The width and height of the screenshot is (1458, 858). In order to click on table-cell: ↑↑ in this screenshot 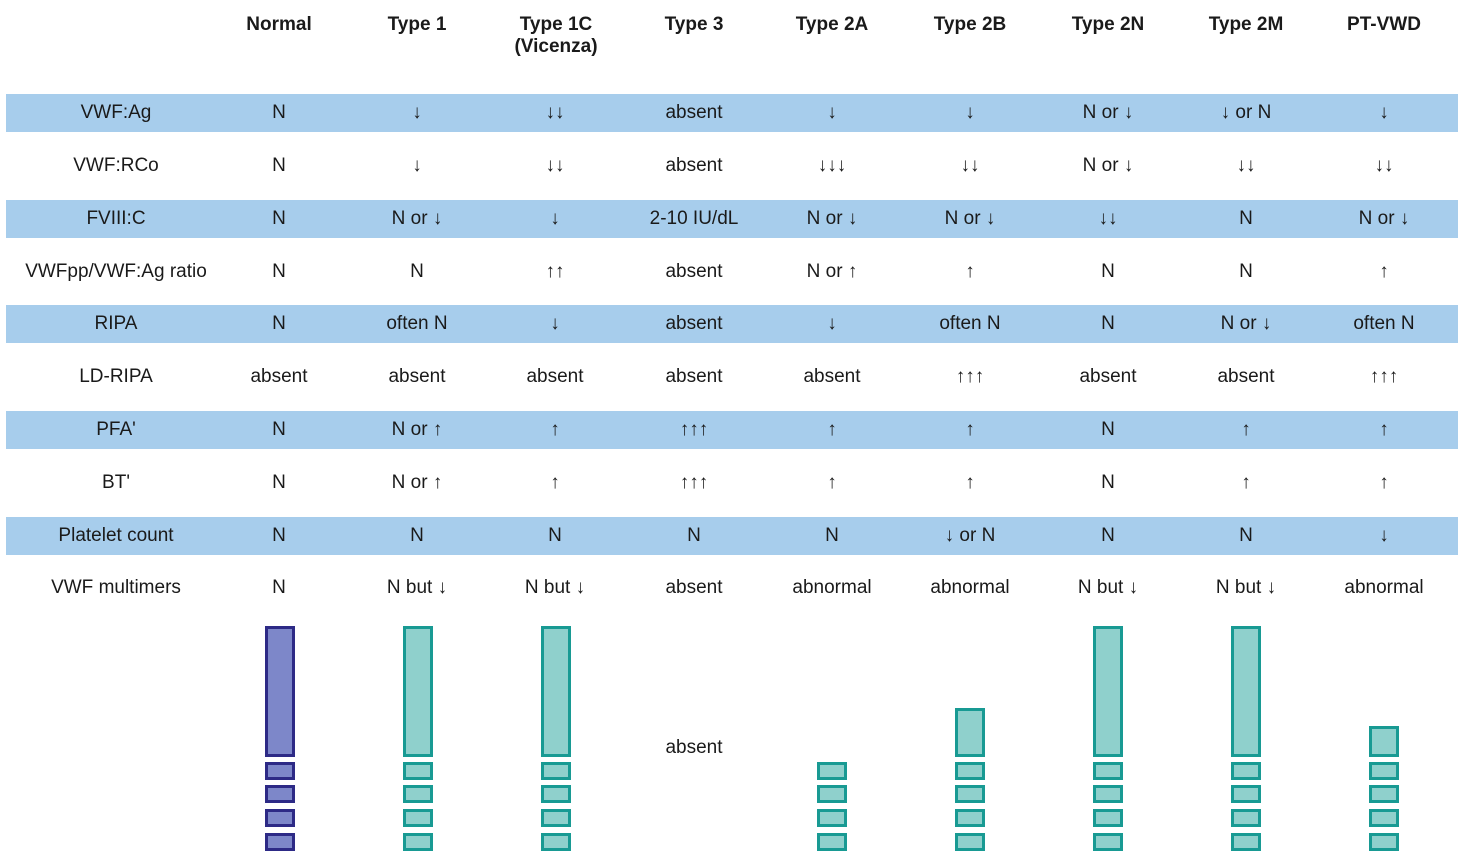, I will do `click(555, 271)`.